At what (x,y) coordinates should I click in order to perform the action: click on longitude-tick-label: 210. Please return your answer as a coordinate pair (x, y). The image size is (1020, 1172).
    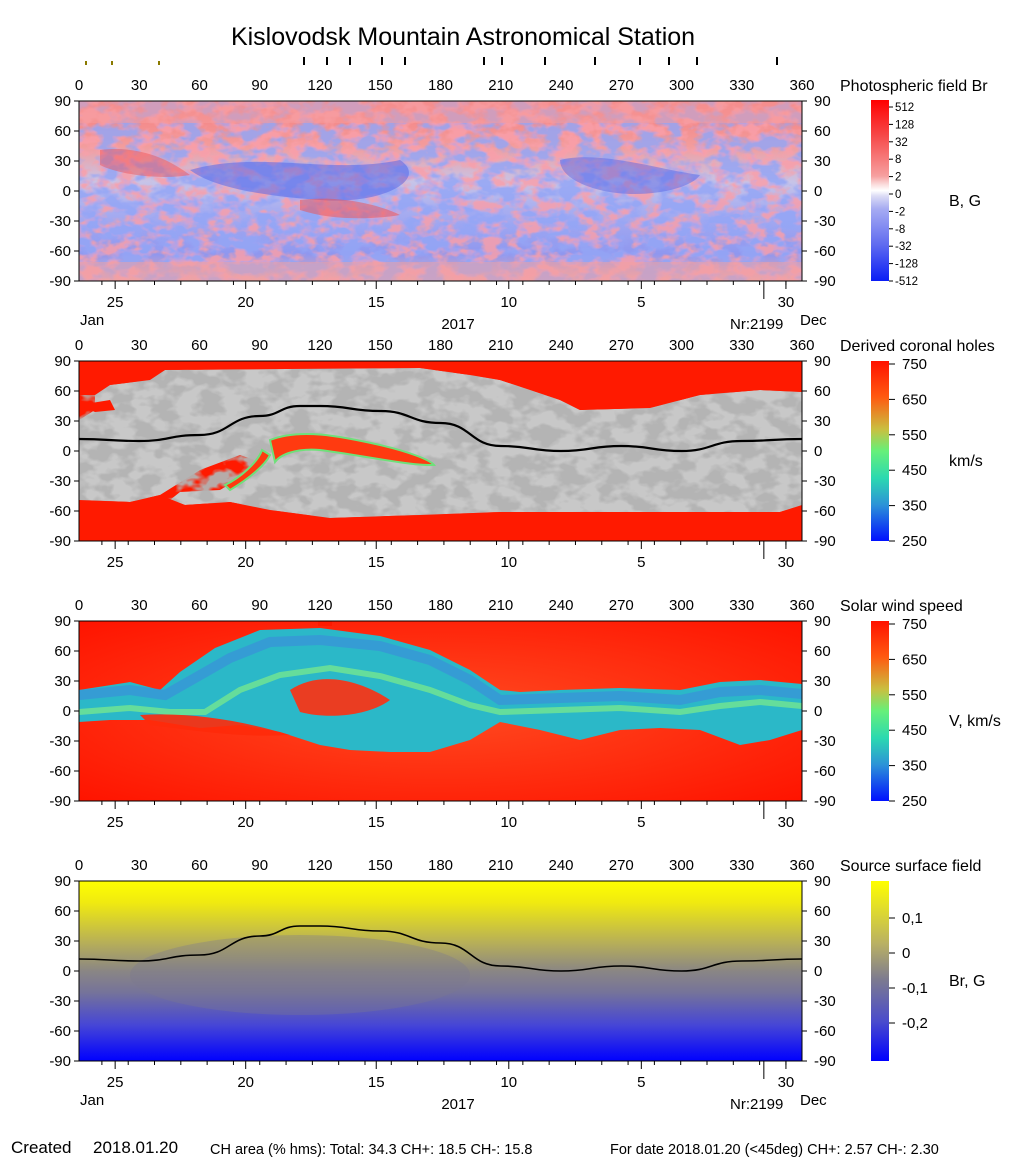
    Looking at the image, I should click on (500, 85).